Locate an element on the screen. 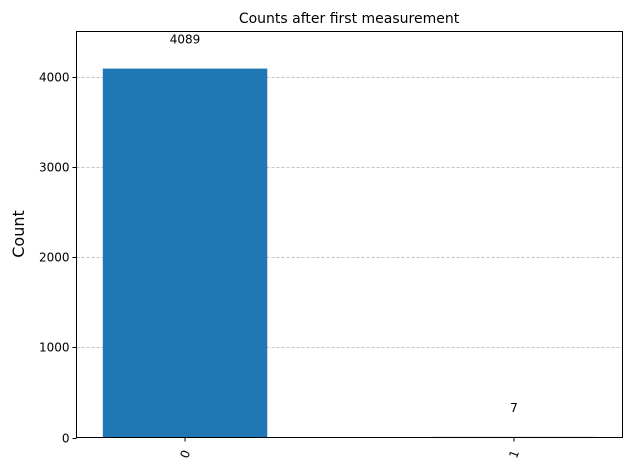 This screenshot has height=474, width=630. x-tick-label: 0 is located at coordinates (185, 454).